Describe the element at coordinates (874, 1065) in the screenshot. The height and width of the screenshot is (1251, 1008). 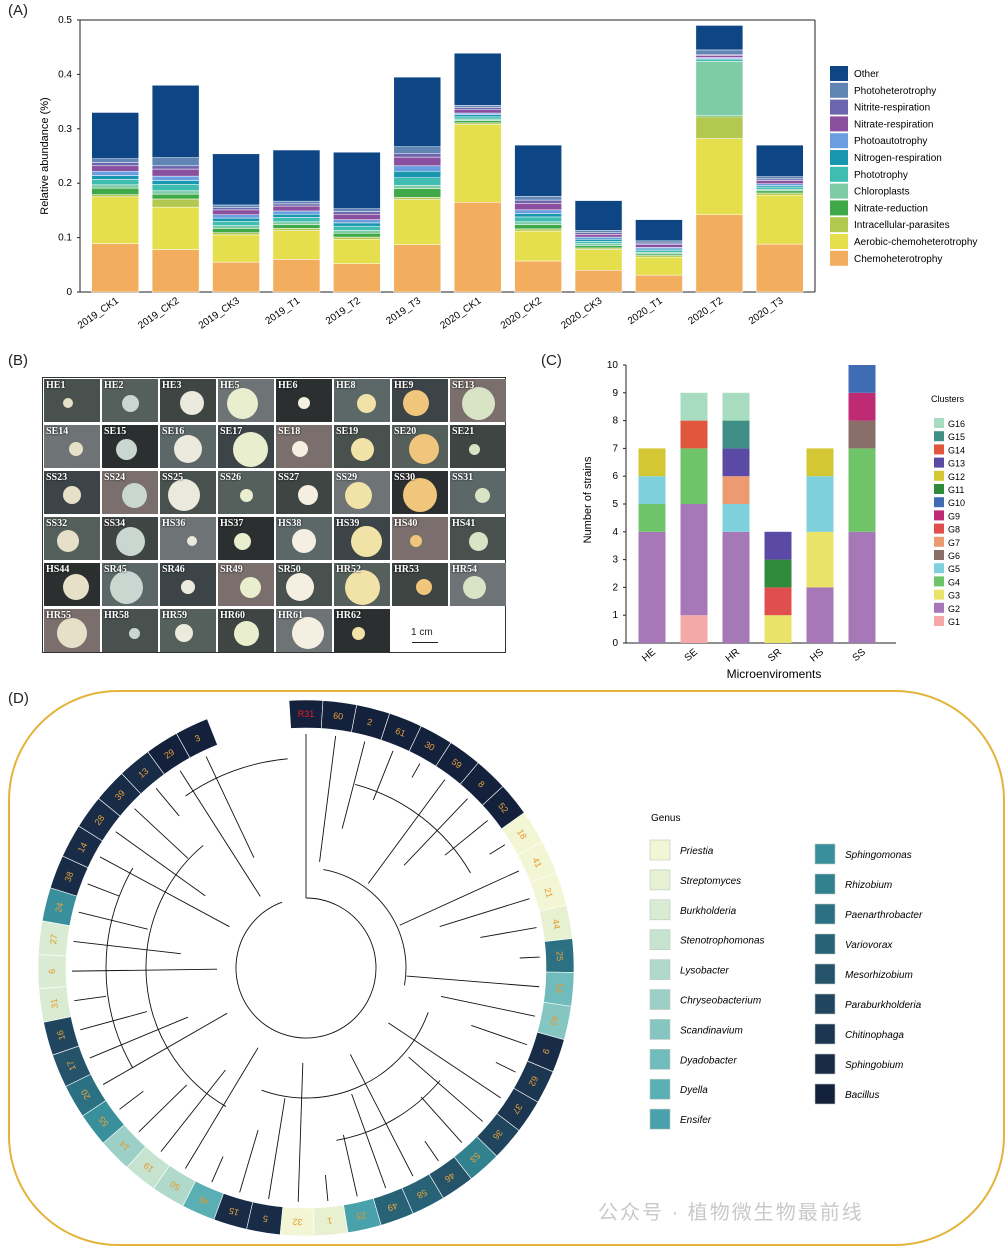
I see `genus-legend-label: Sphingobium` at that location.